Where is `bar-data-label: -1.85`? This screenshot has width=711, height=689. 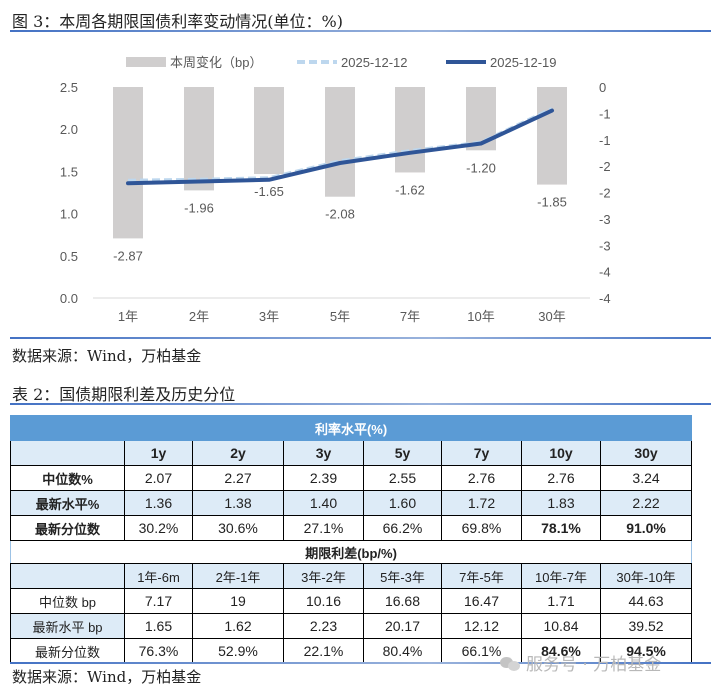 bar-data-label: -1.85 is located at coordinates (552, 202).